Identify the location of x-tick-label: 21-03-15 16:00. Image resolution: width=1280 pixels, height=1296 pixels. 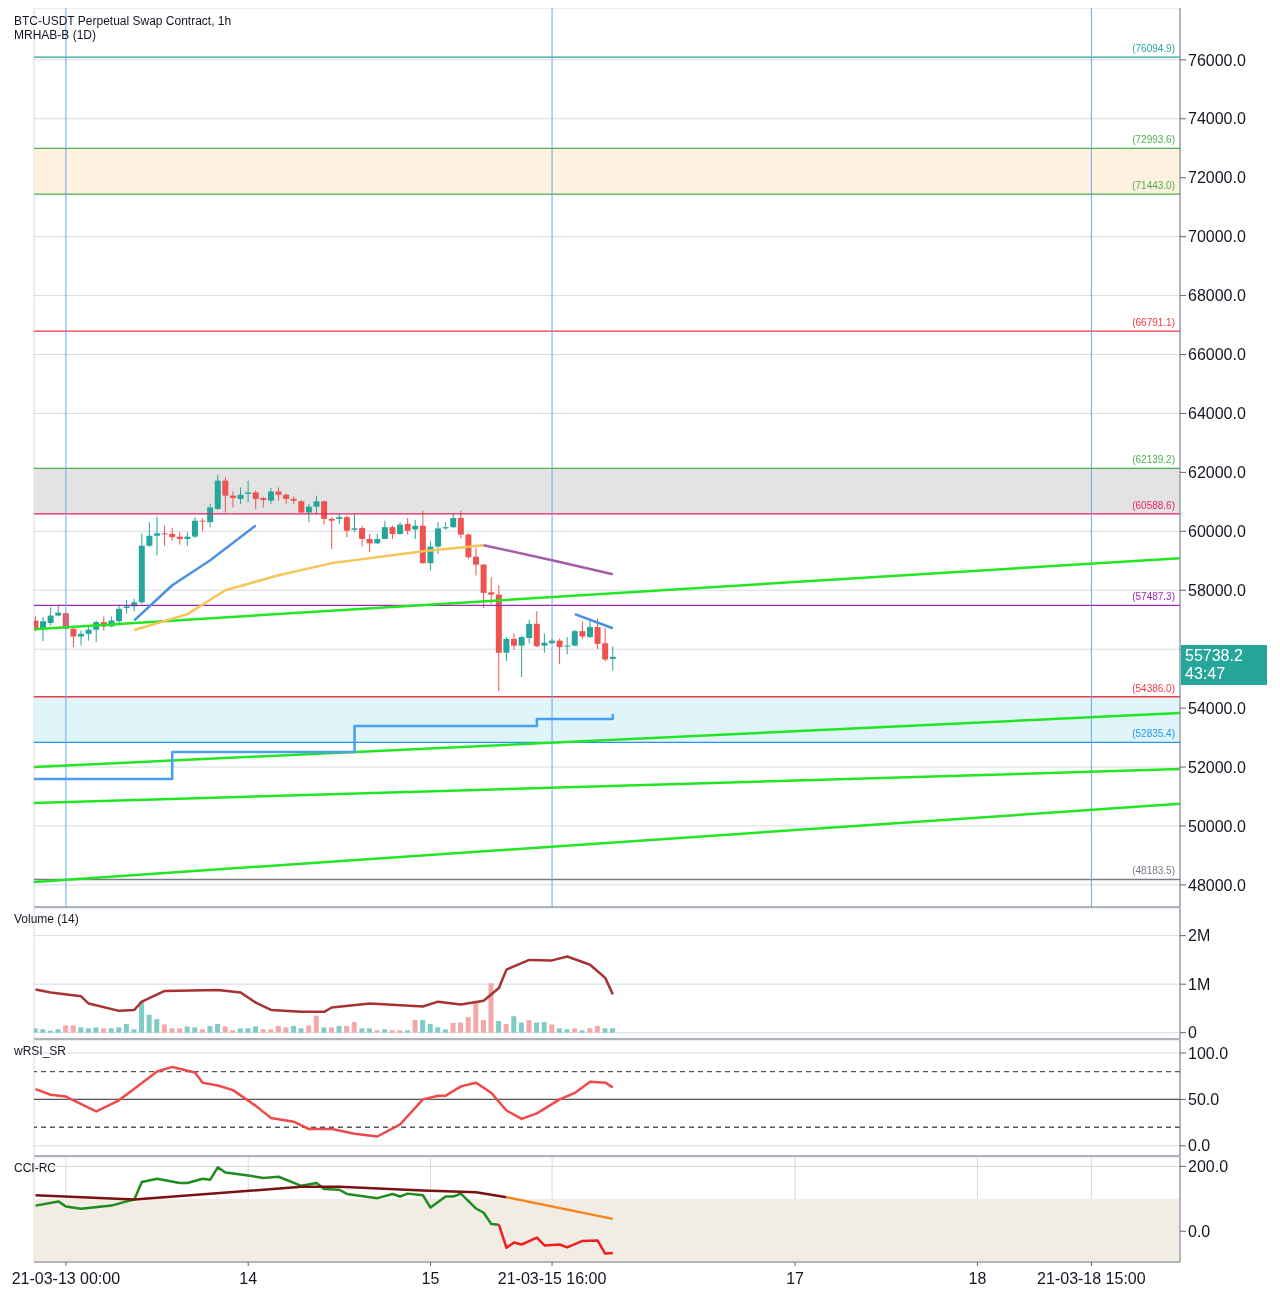
(552, 1278).